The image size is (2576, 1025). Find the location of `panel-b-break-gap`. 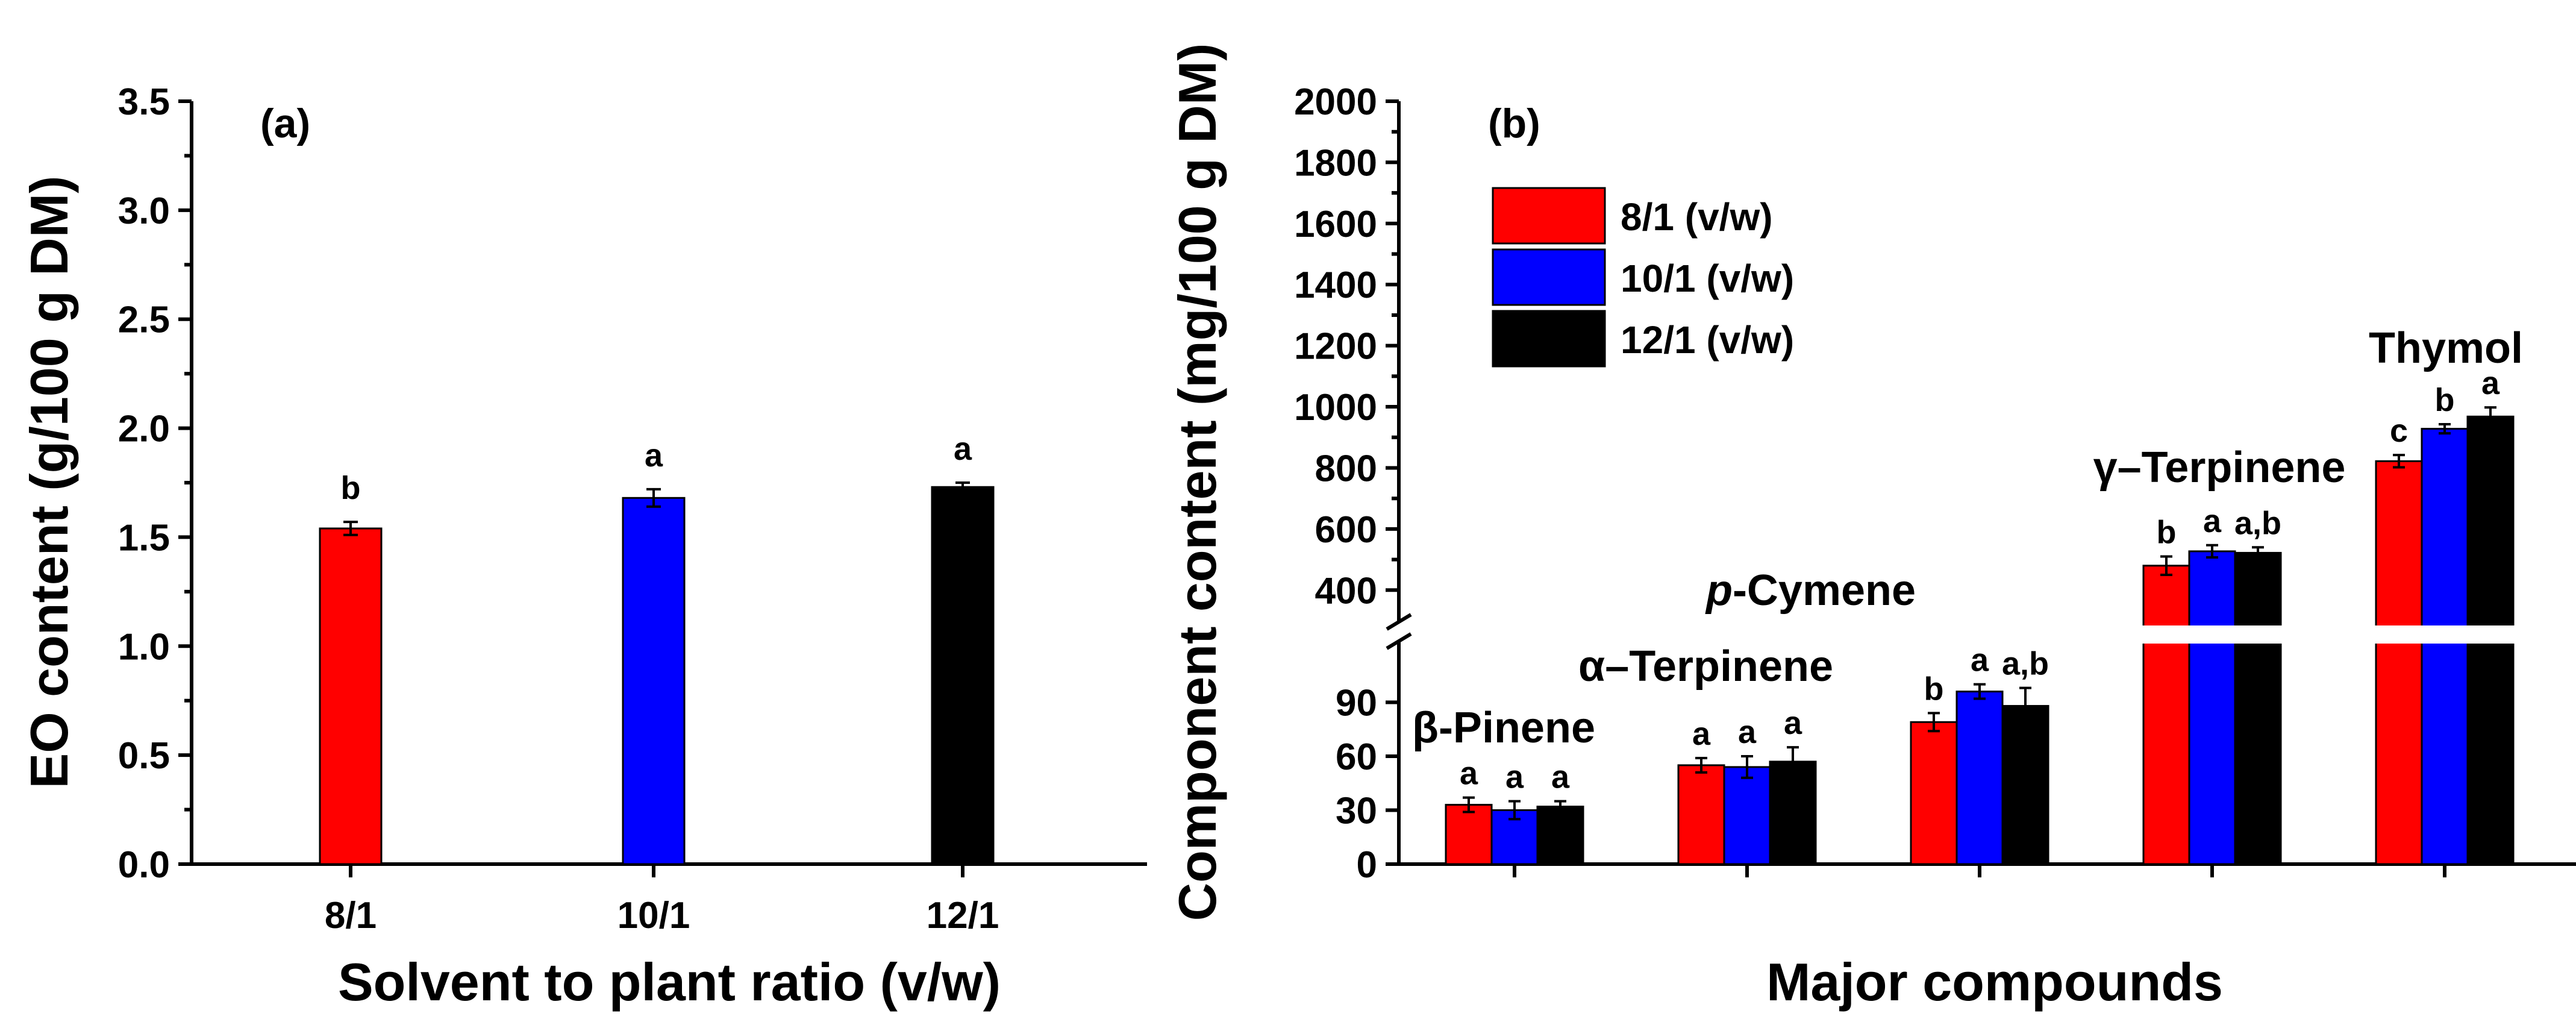

panel-b-break-gap is located at coordinates (2336, 634).